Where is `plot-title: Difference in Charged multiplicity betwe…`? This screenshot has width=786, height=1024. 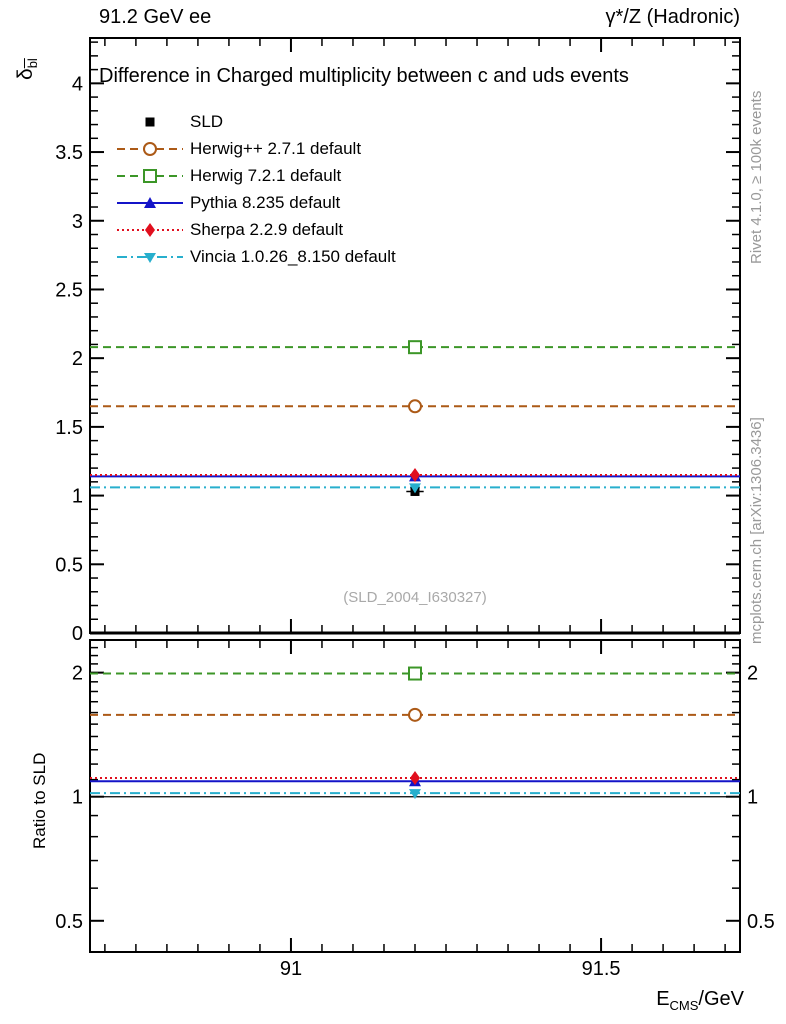 plot-title: Difference in Charged multiplicity betwe… is located at coordinates (364, 76).